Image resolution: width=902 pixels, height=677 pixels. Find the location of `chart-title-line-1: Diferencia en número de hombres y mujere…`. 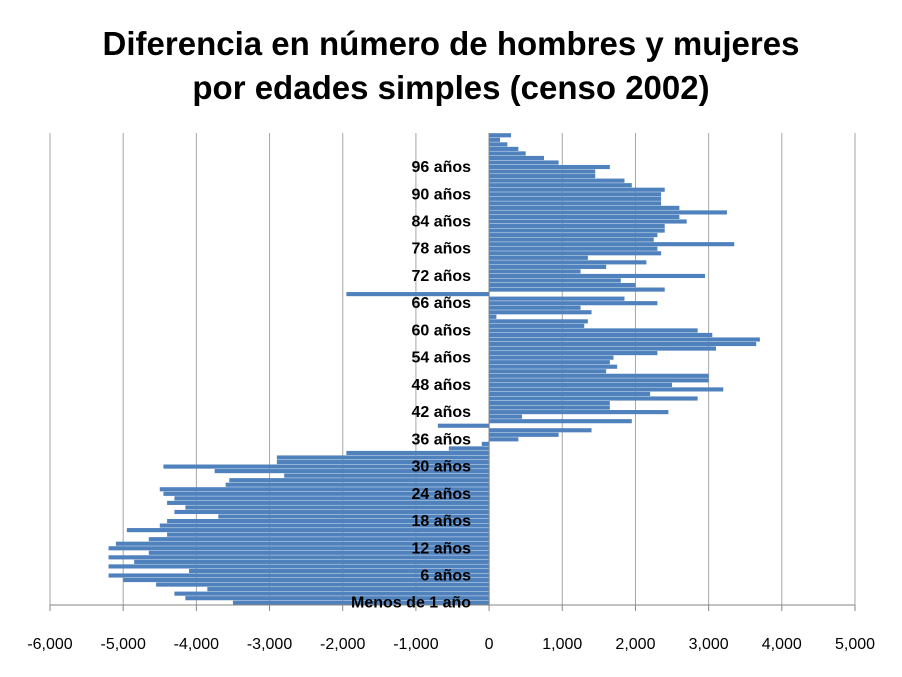

chart-title-line-1: Diferencia en número de hombres y mujere… is located at coordinates (451, 43).